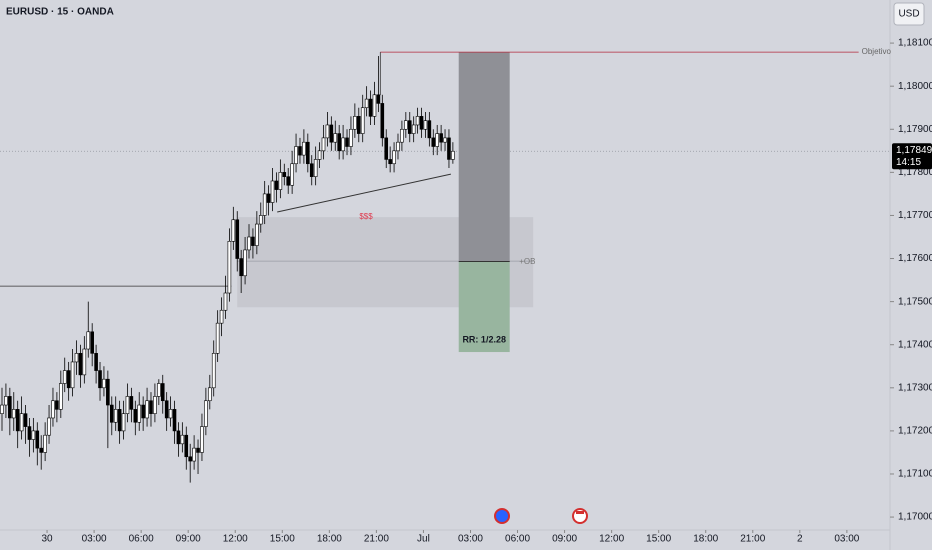 Image resolution: width=932 pixels, height=550 pixels. I want to click on x-tick-label: 12:00, so click(235, 539).